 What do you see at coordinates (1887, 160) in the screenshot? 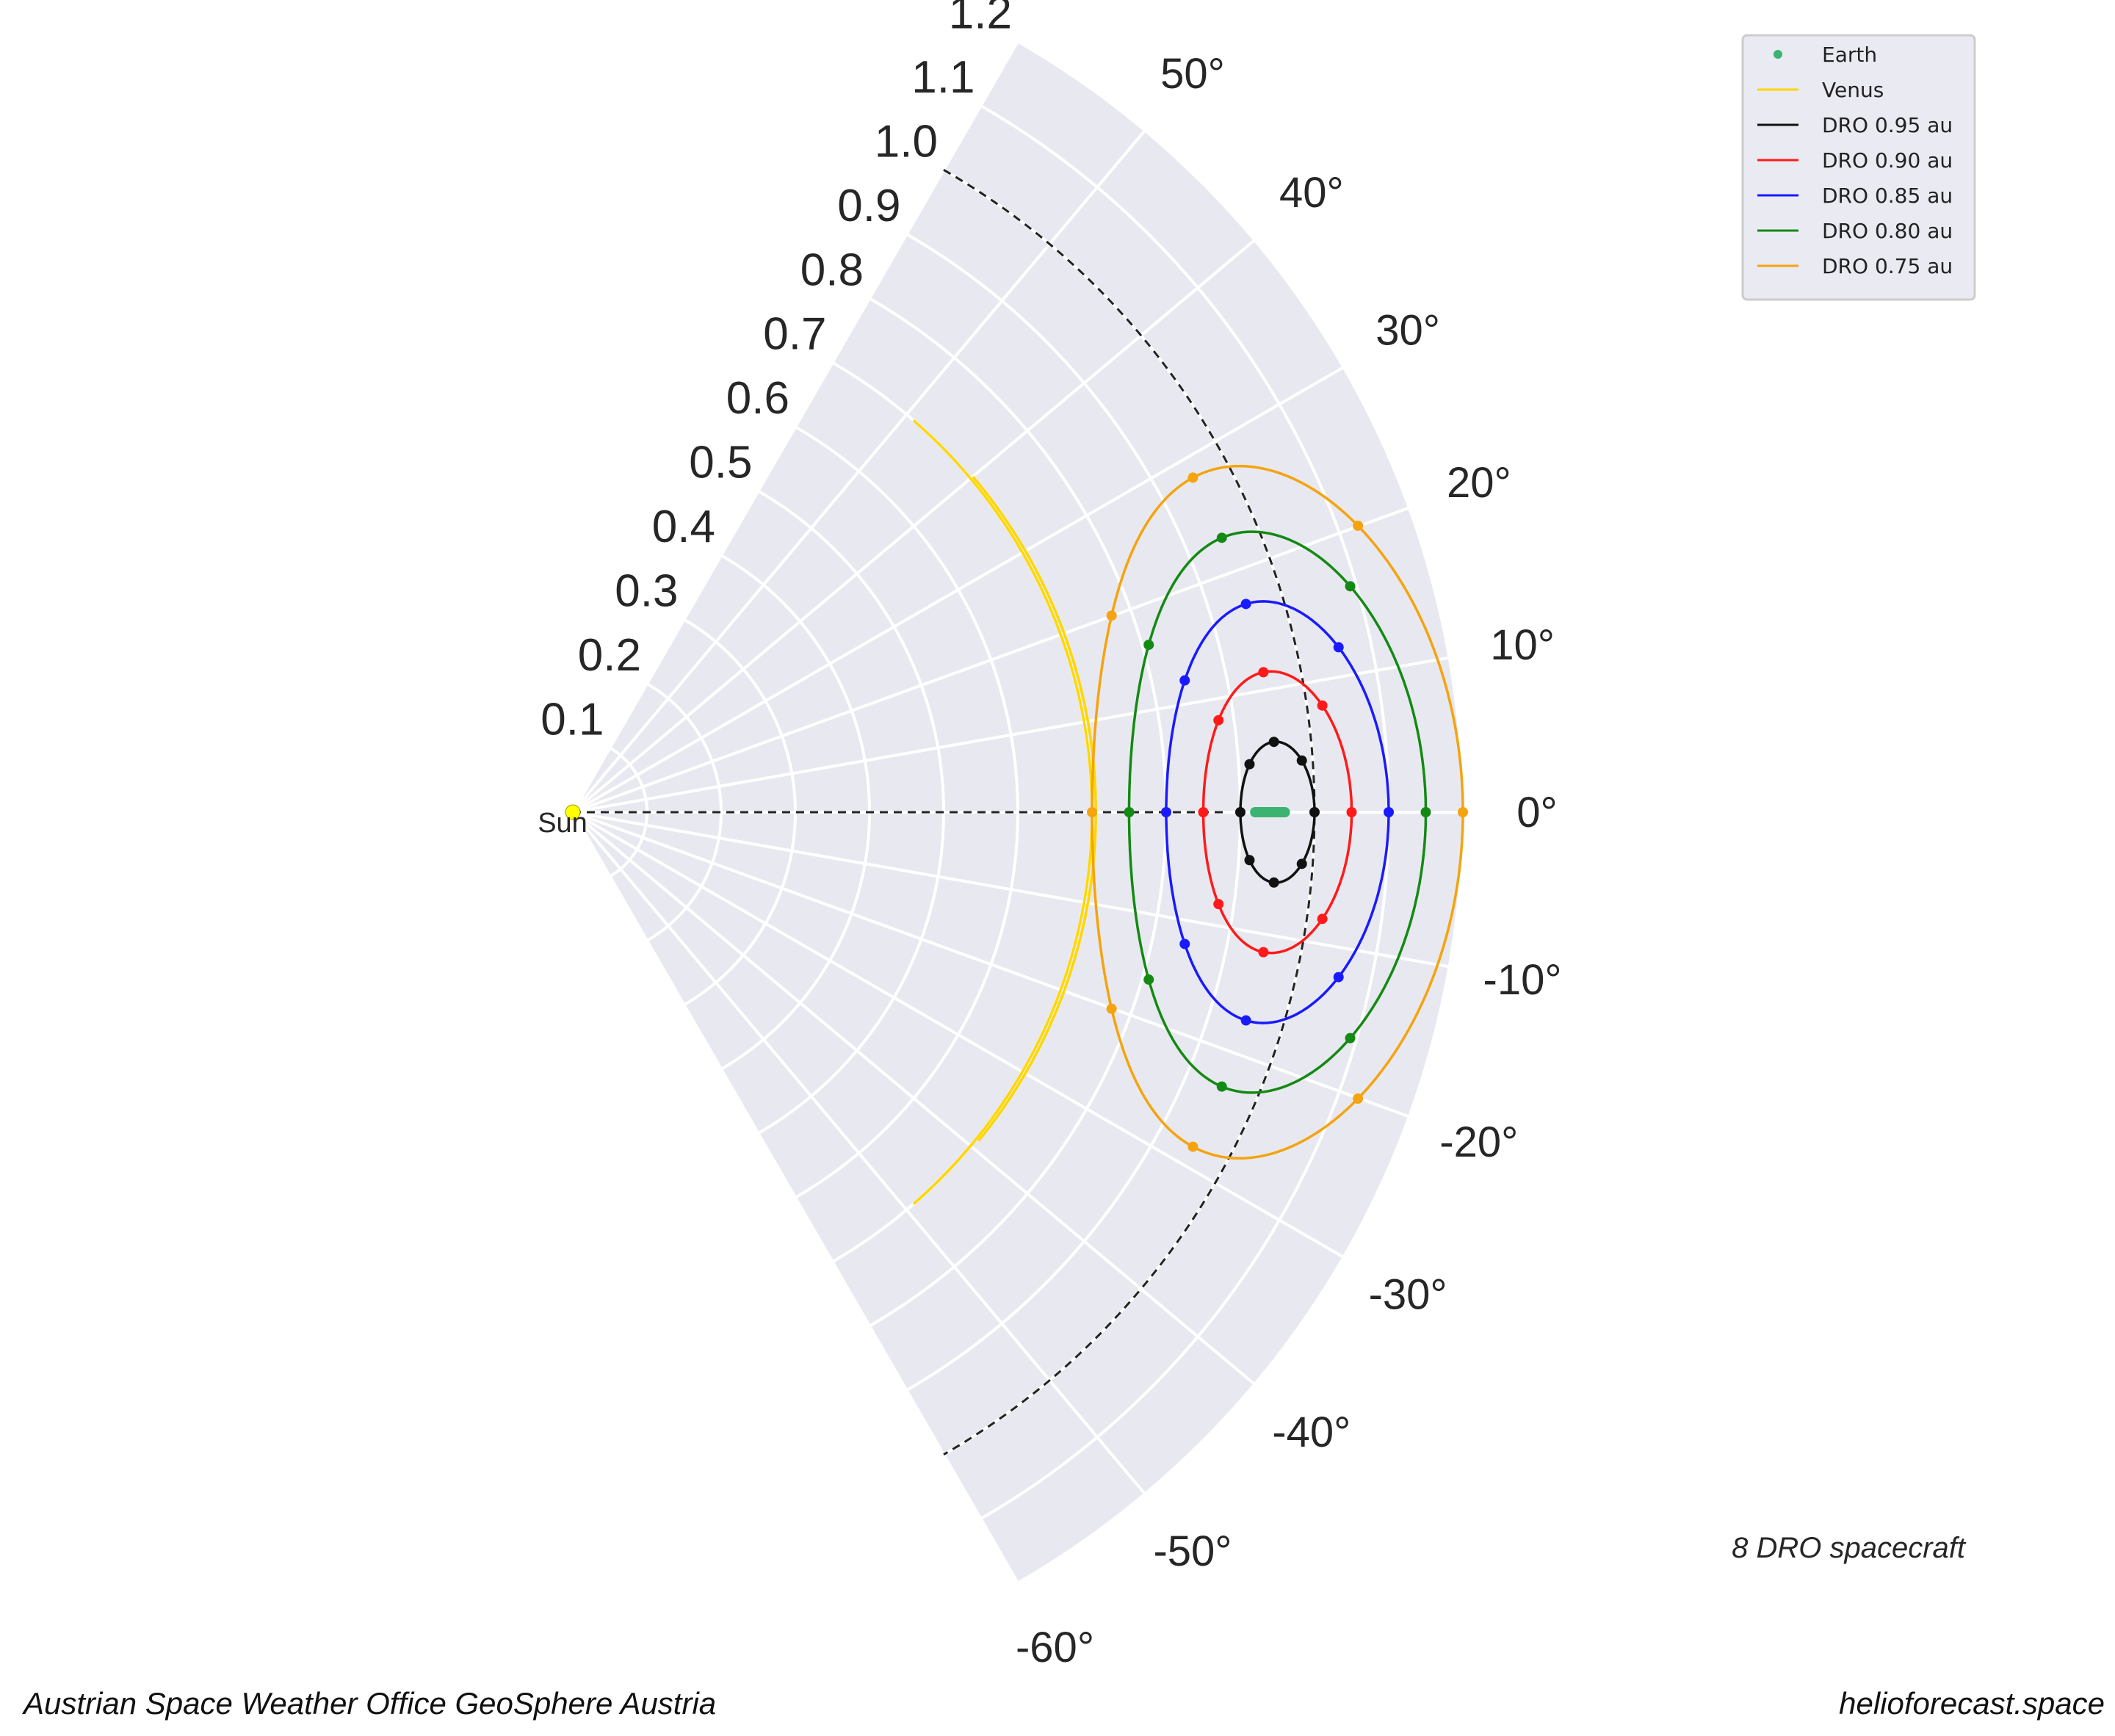
I see `legend-label: DRO 0.90 au` at bounding box center [1887, 160].